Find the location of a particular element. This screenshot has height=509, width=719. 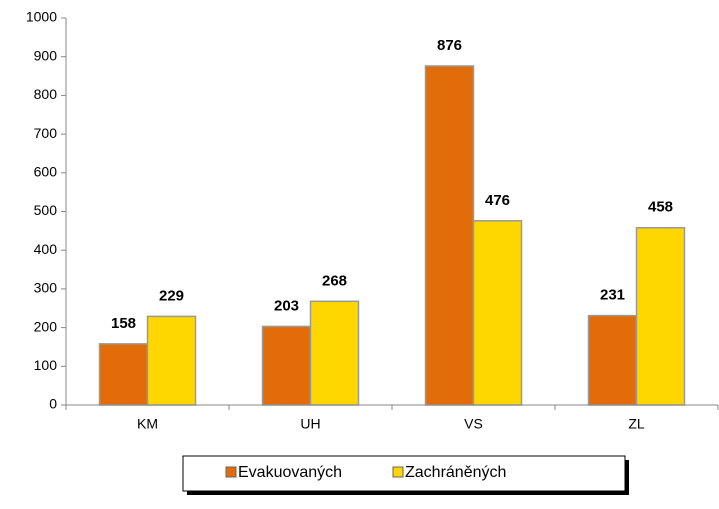

y-tick-label: 0 is located at coordinates (53, 404).